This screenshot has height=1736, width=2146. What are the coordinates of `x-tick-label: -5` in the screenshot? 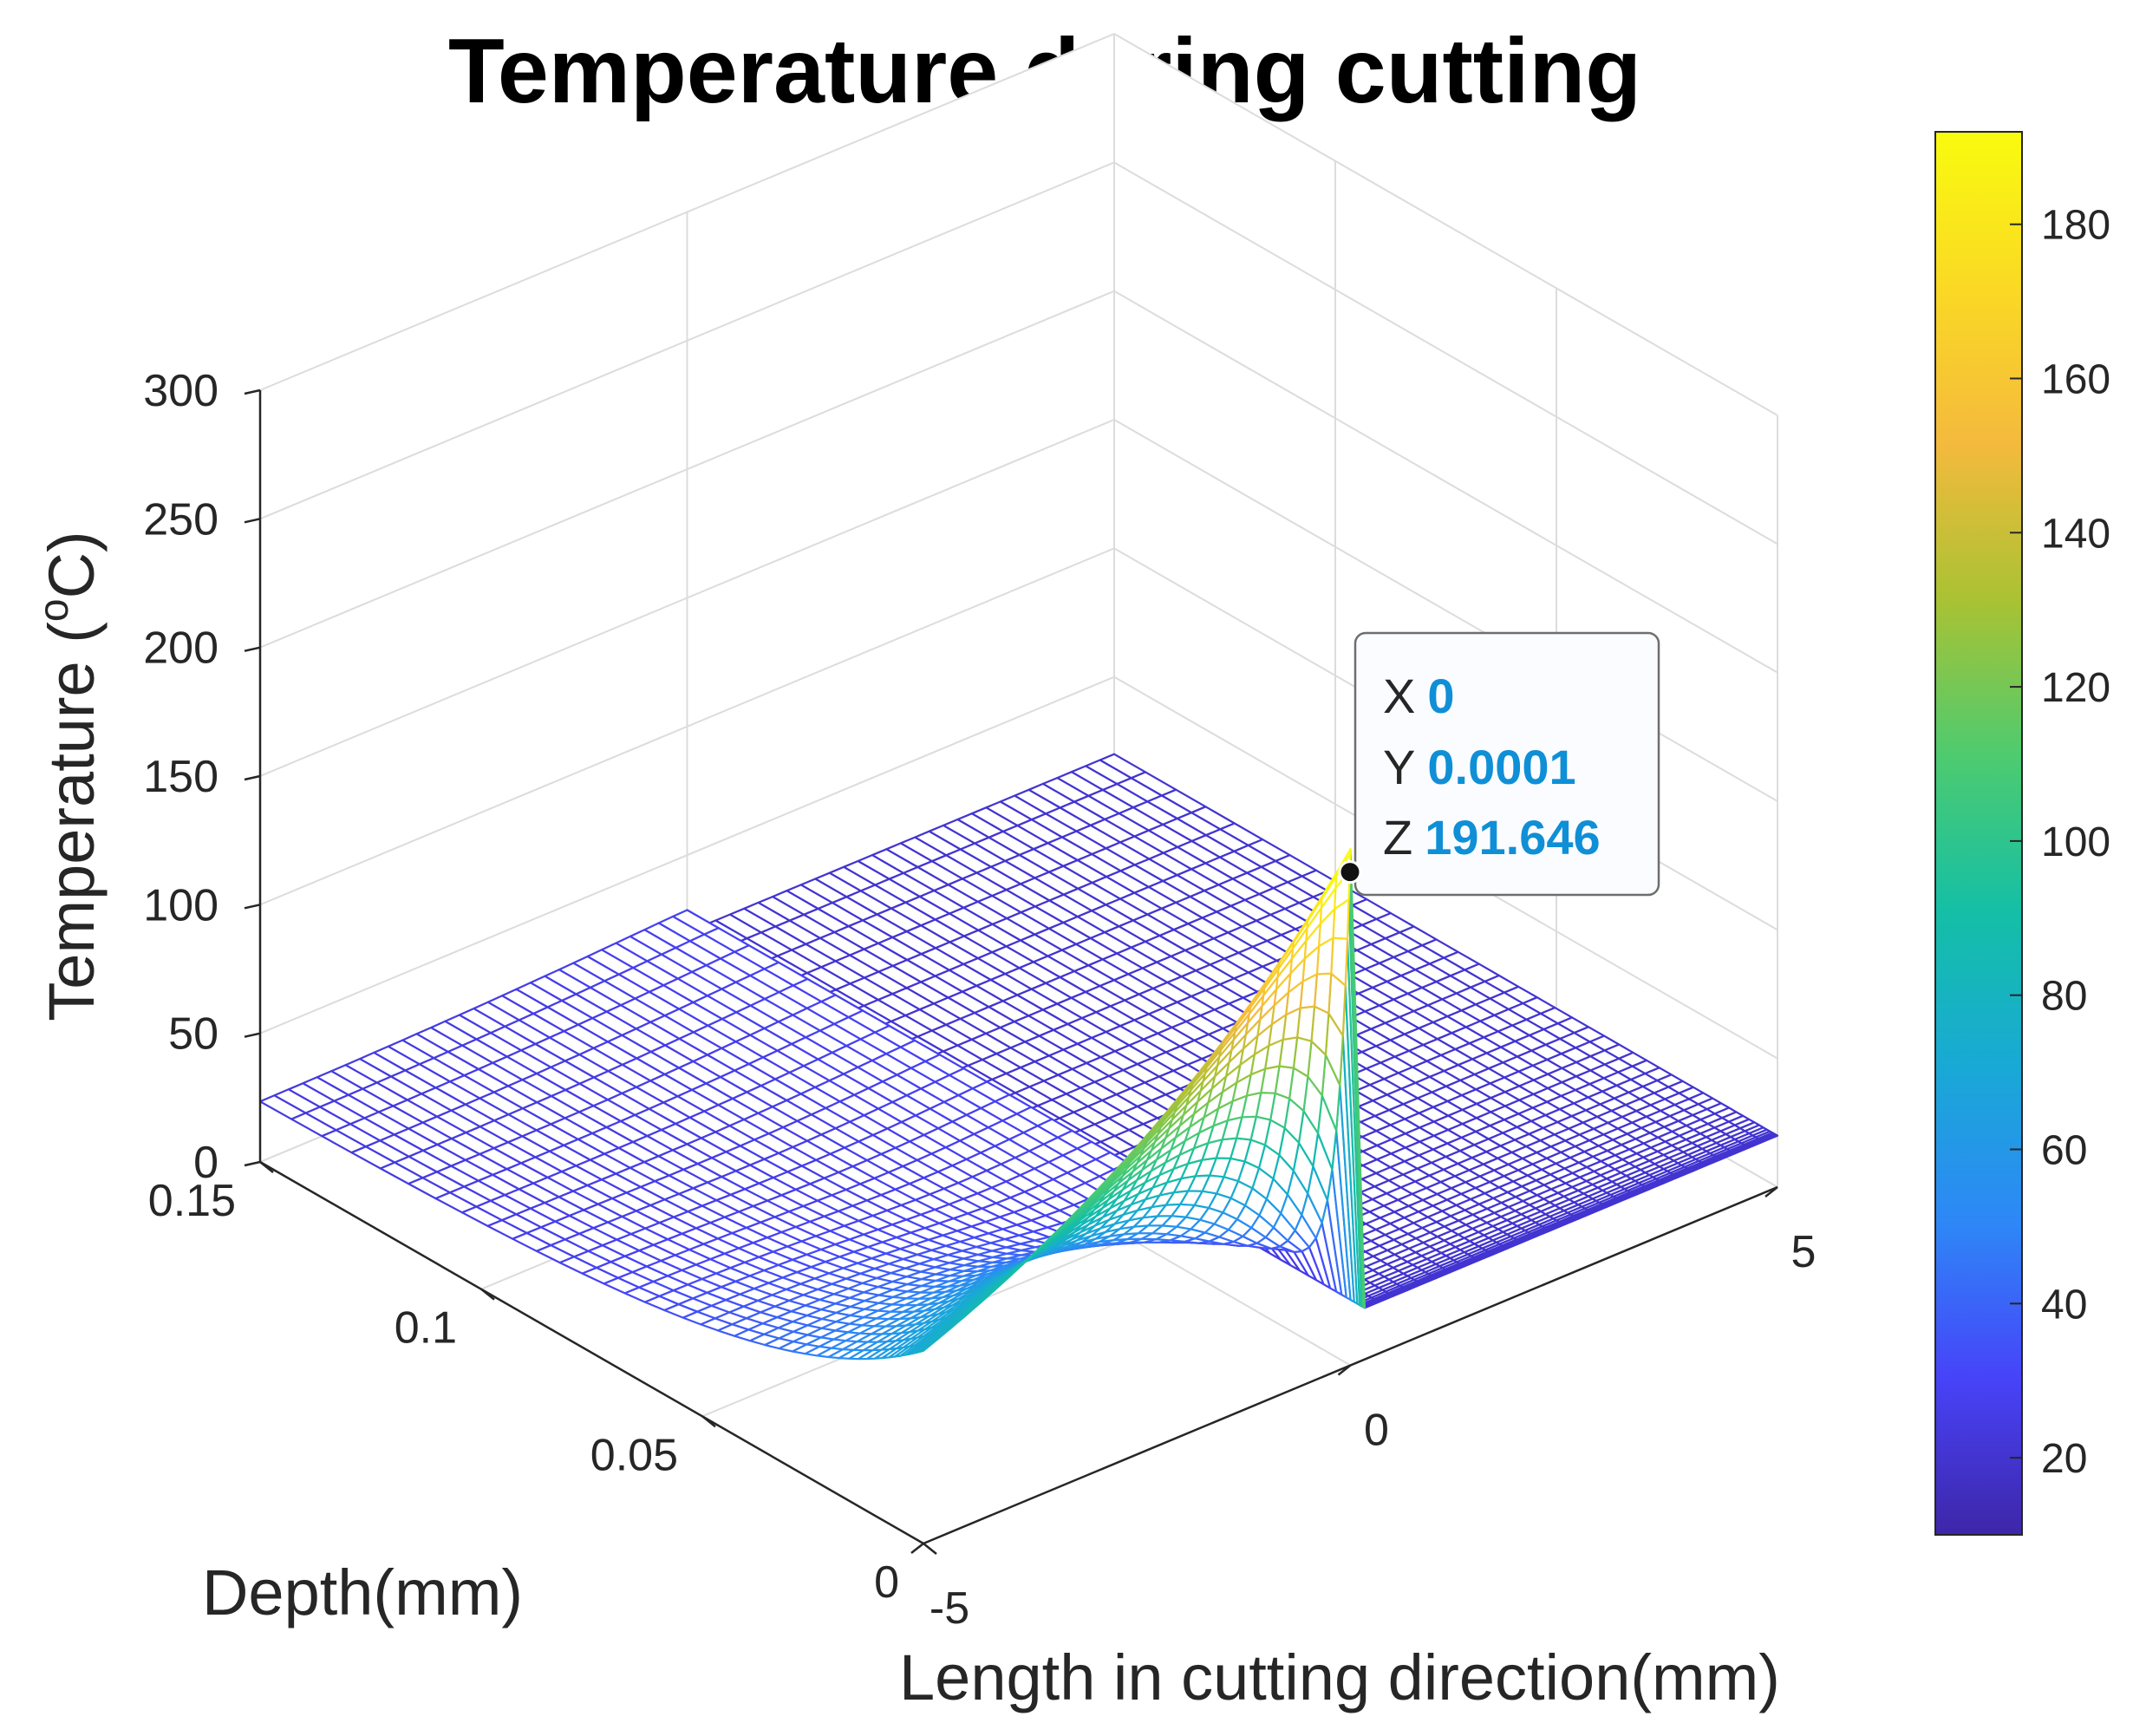 It's located at (949, 1608).